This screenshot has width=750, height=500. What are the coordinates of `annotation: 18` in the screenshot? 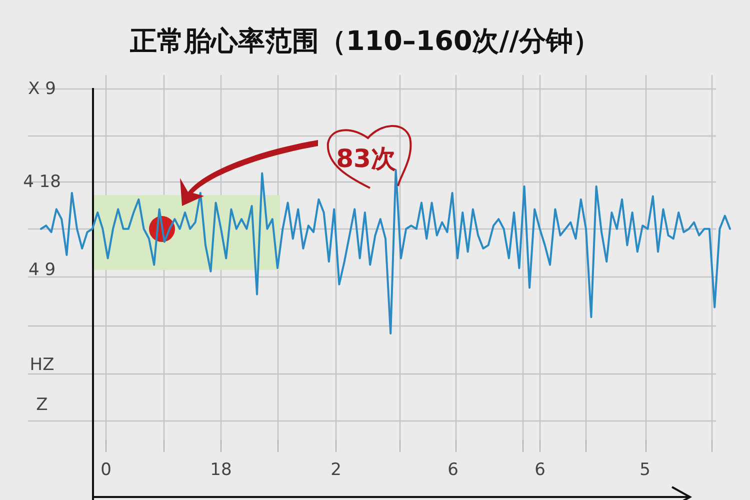 It's located at (221, 470).